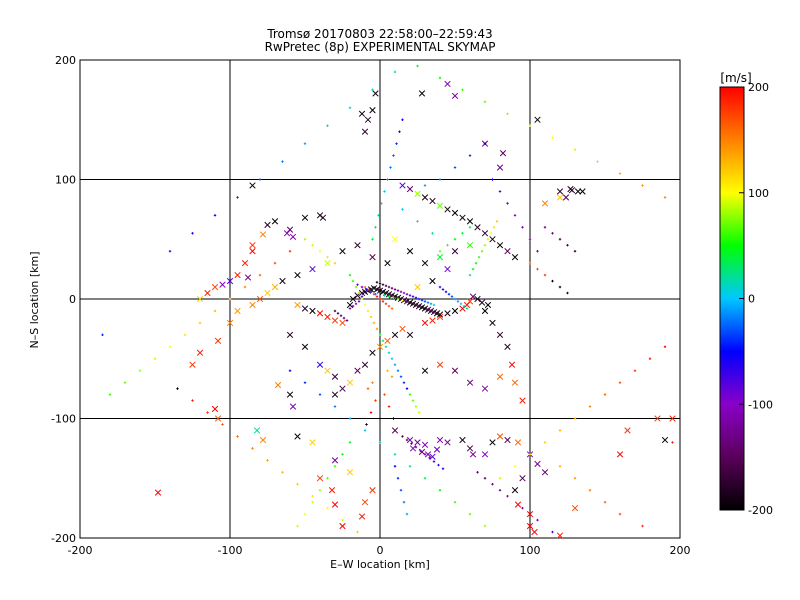  Describe the element at coordinates (760, 404) in the screenshot. I see `colorbar-tick-label: -100` at that location.